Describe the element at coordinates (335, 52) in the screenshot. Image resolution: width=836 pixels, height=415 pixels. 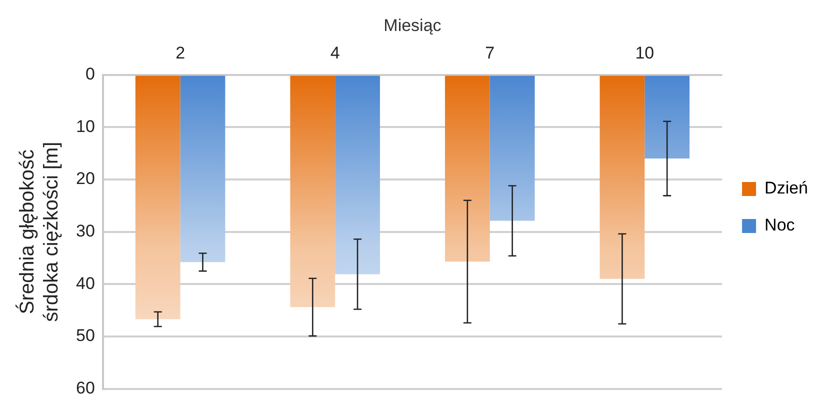
I see `x-tick-label: 4` at that location.